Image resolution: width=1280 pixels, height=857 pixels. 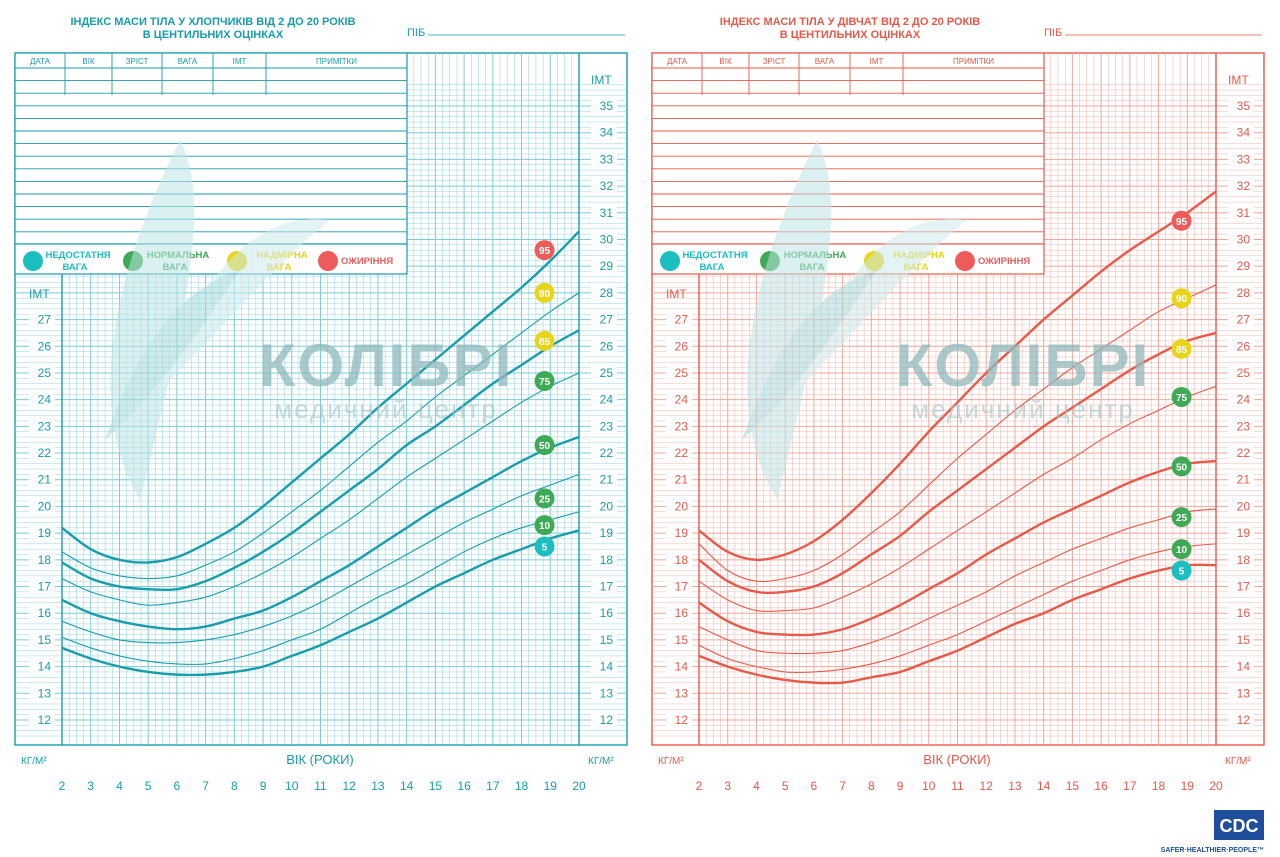 What do you see at coordinates (699, 786) in the screenshot?
I see `x-tick-label: 2` at bounding box center [699, 786].